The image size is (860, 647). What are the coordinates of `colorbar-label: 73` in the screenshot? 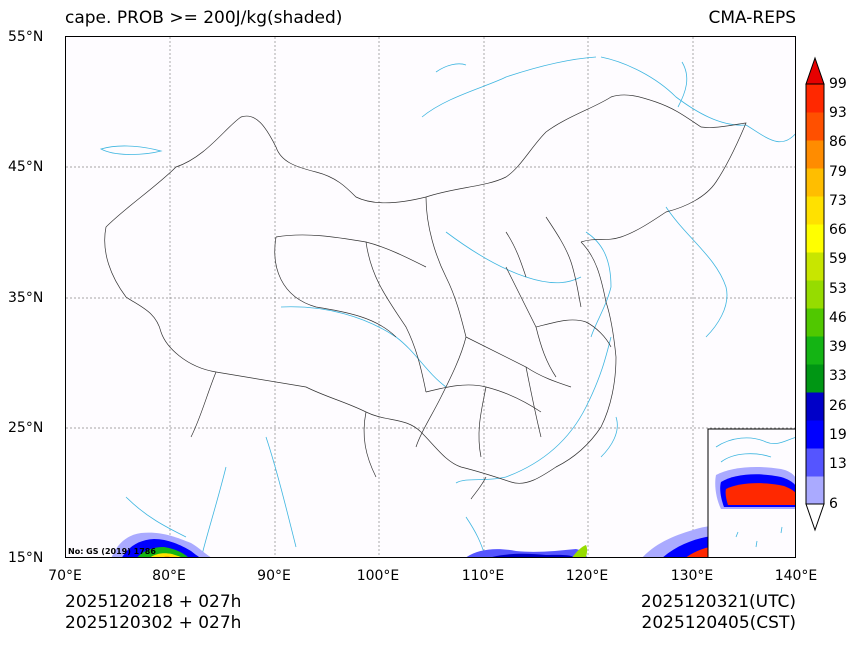 It's located at (838, 201).